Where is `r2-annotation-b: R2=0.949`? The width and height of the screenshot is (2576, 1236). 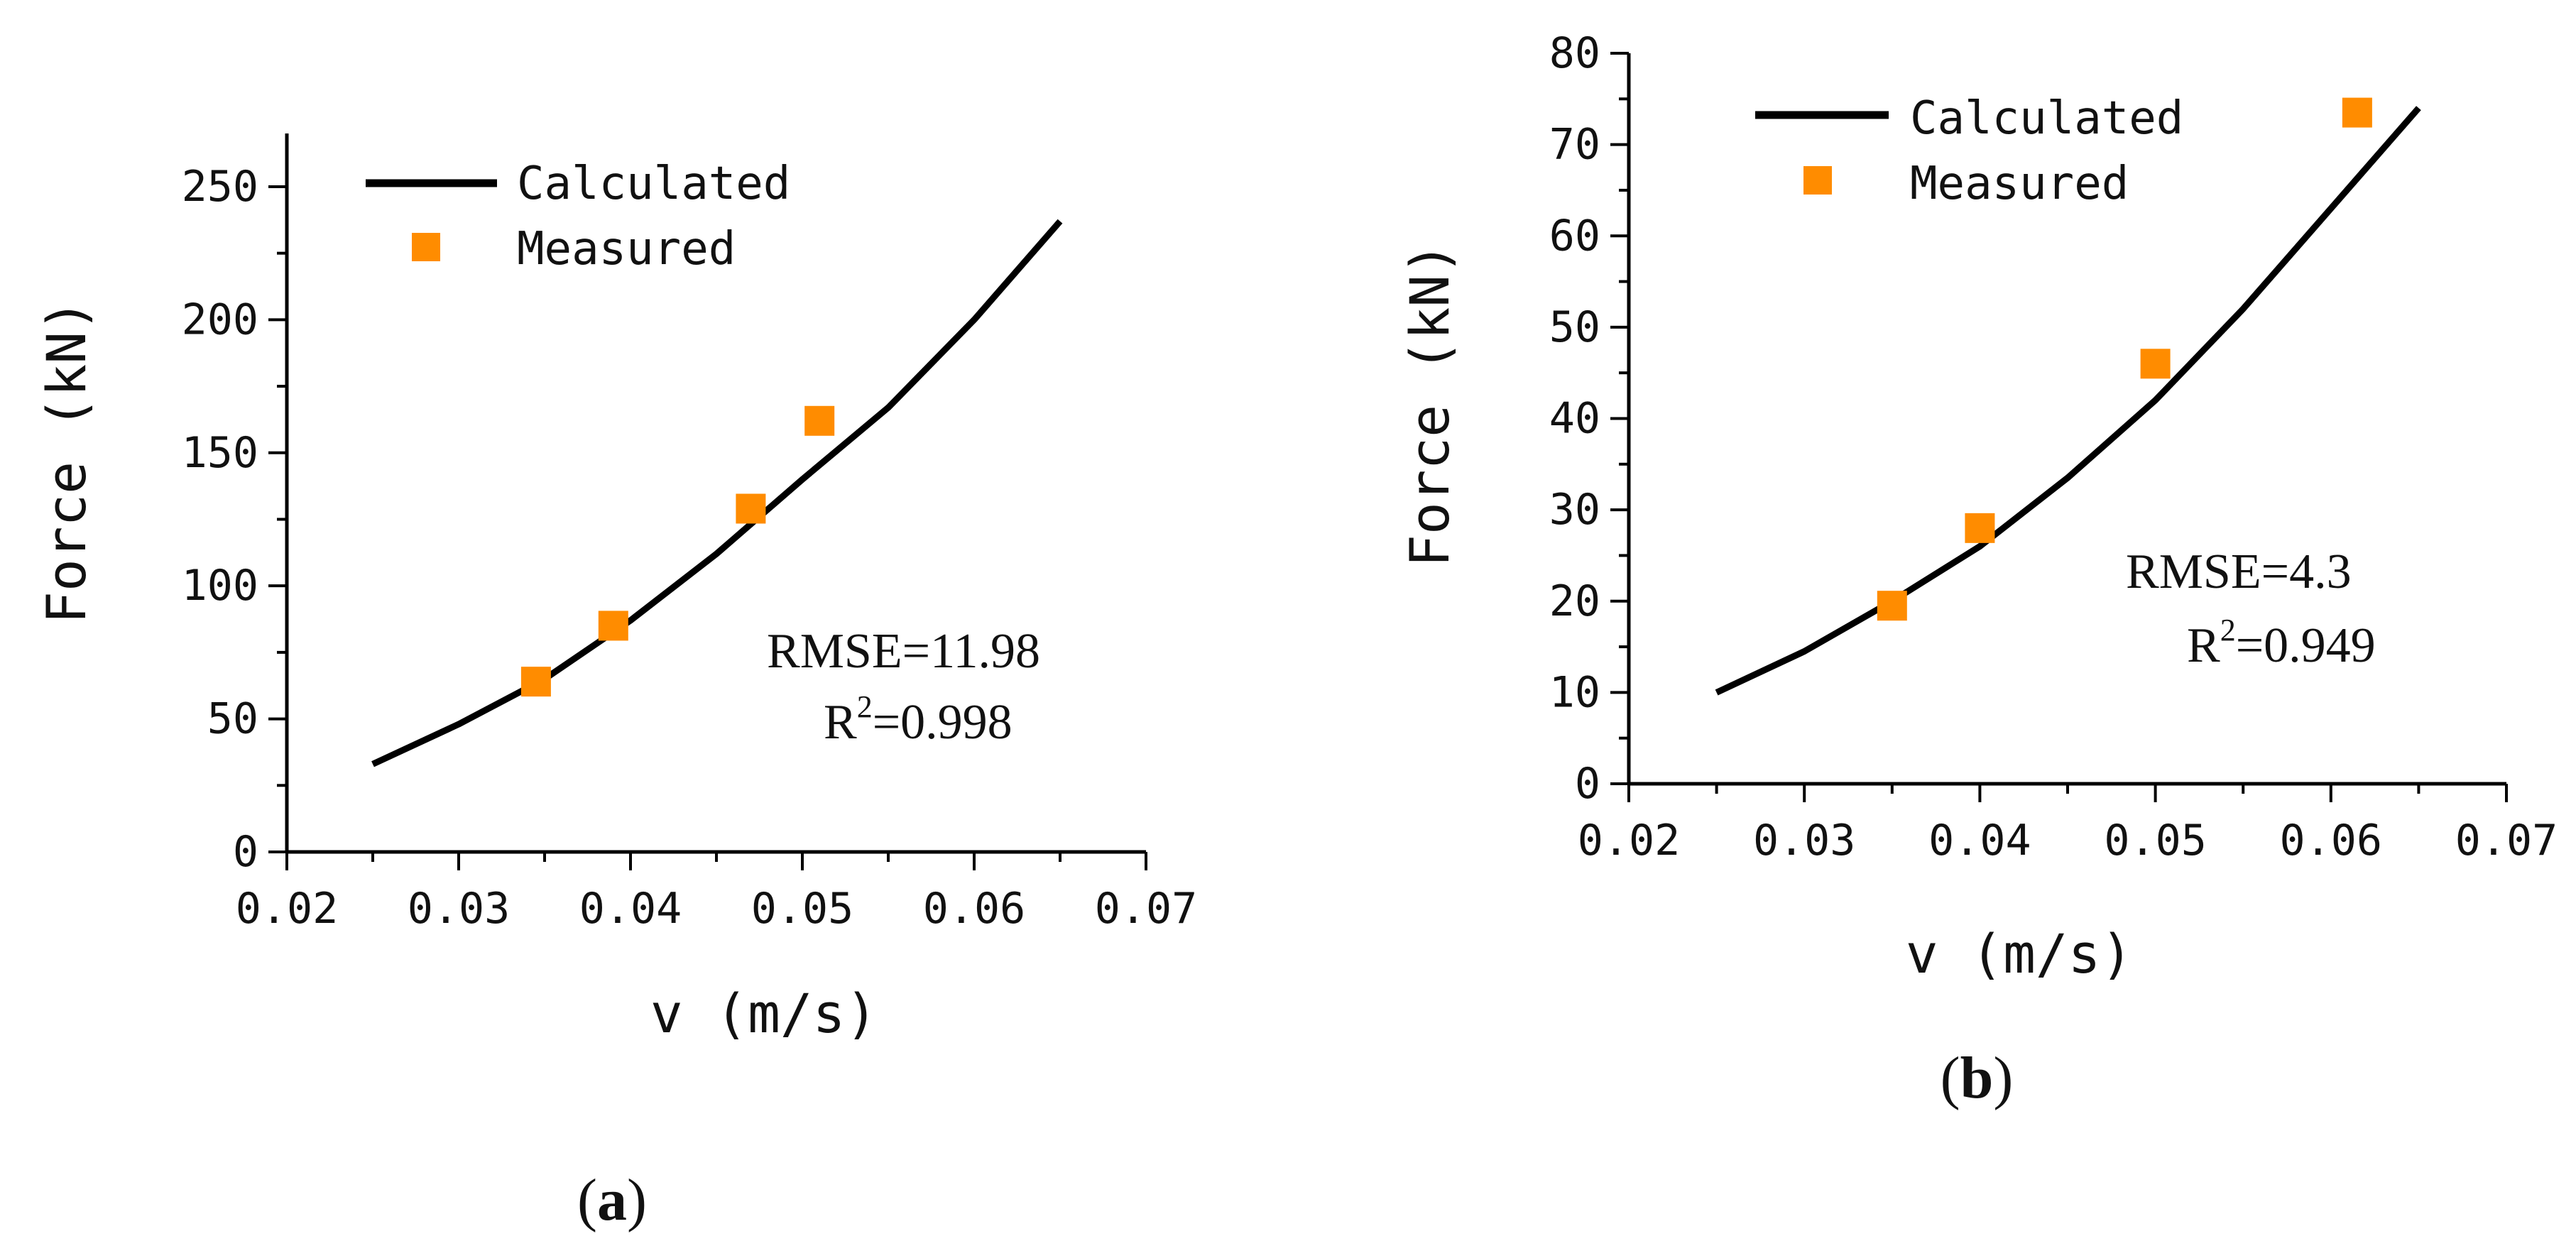 r2-annotation-b: R2=0.949 is located at coordinates (2281, 643).